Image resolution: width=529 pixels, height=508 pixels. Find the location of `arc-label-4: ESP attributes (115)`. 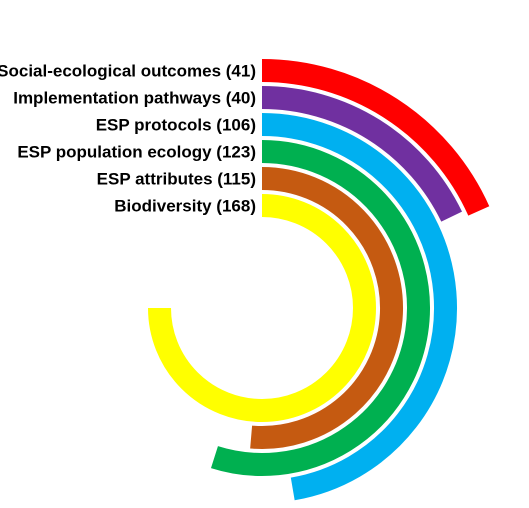

arc-label-4: ESP attributes (115) is located at coordinates (176, 179).